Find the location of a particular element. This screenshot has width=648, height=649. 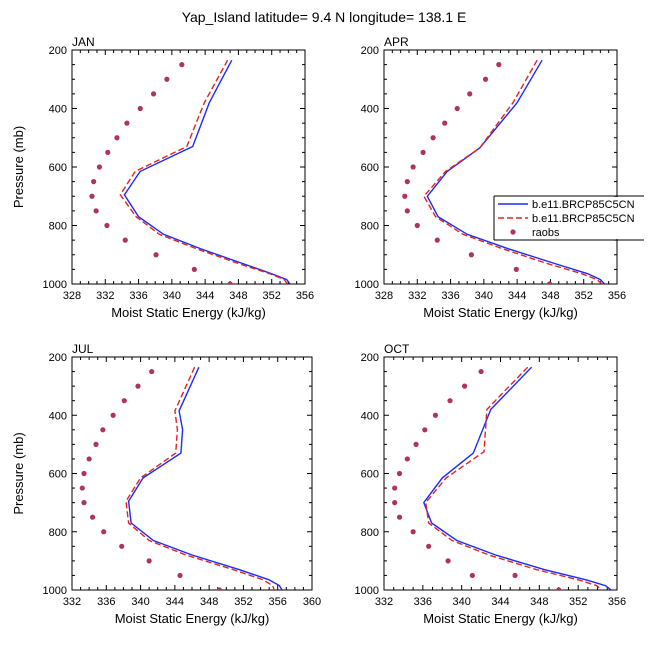

legend-label: b.e11.BRCP85C5CN is located at coordinates (583, 219).